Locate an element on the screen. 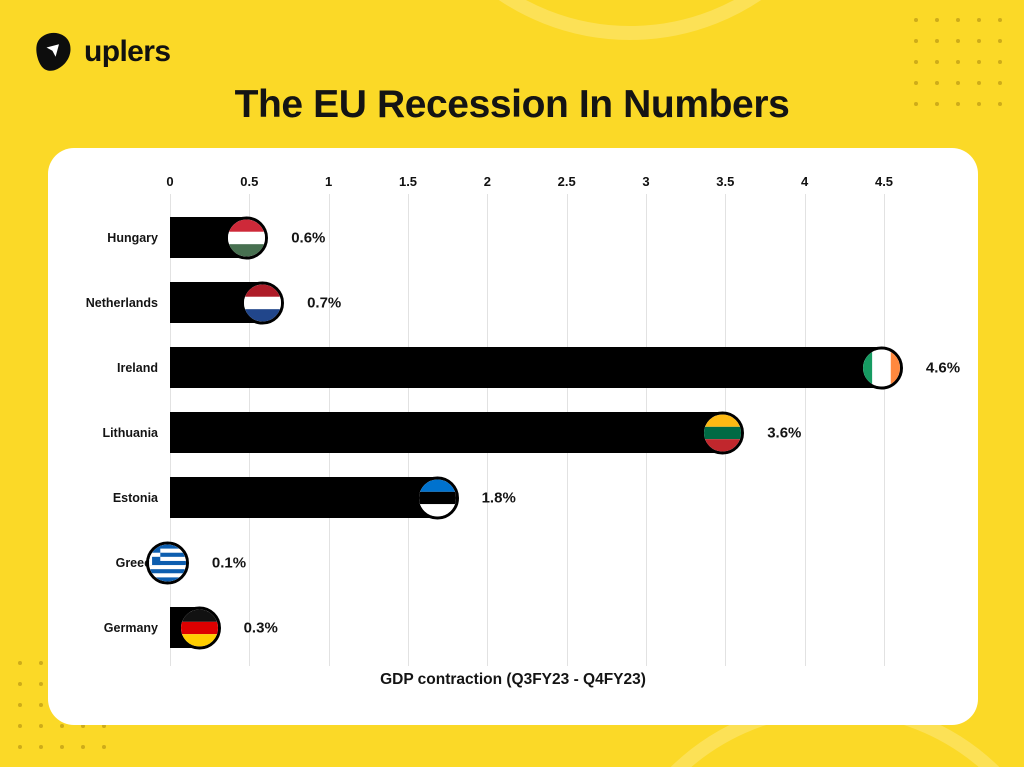 The width and height of the screenshot is (1024, 767). bar-row: Hungary 0.6% is located at coordinates (513, 237).